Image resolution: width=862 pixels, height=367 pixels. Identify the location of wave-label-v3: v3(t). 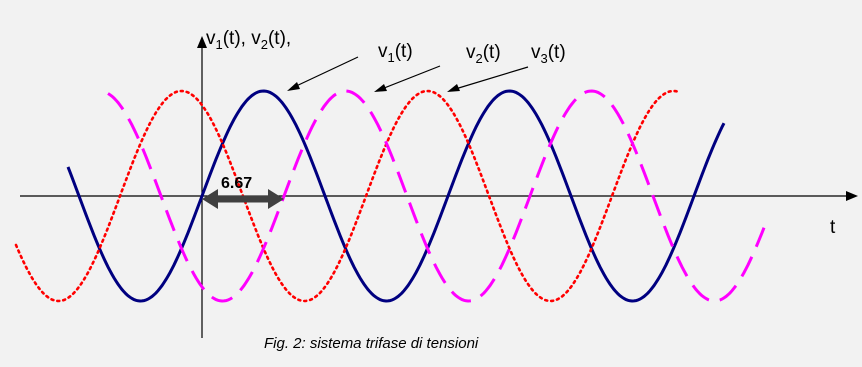
(548, 54).